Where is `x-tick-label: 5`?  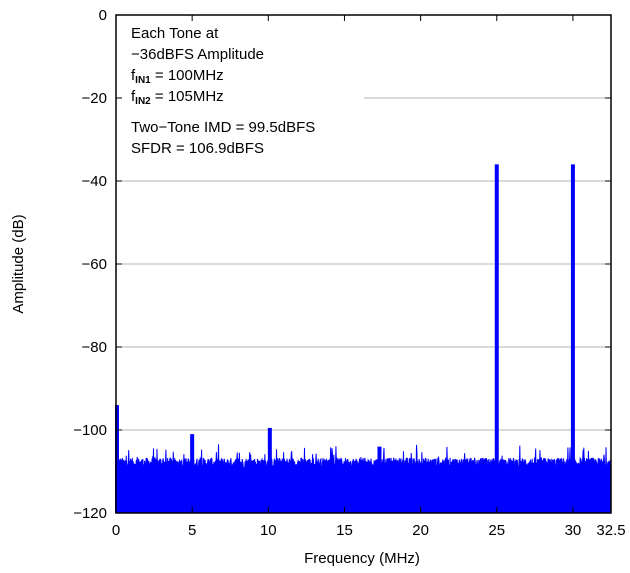 x-tick-label: 5 is located at coordinates (192, 530).